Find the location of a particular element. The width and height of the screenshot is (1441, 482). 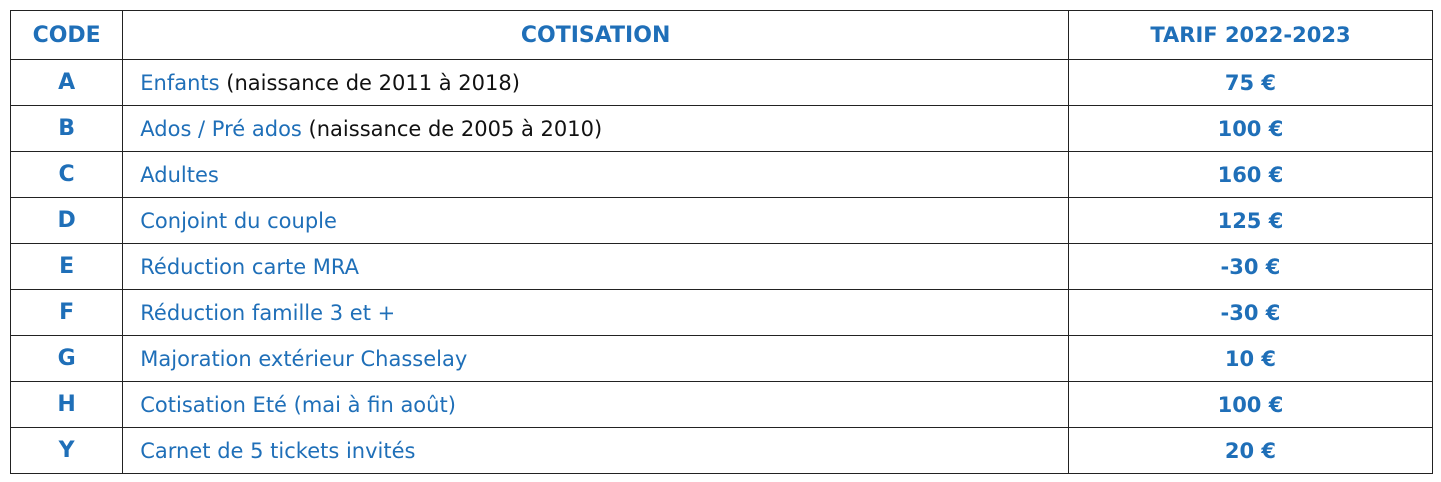

code-cell: G is located at coordinates (66, 358).